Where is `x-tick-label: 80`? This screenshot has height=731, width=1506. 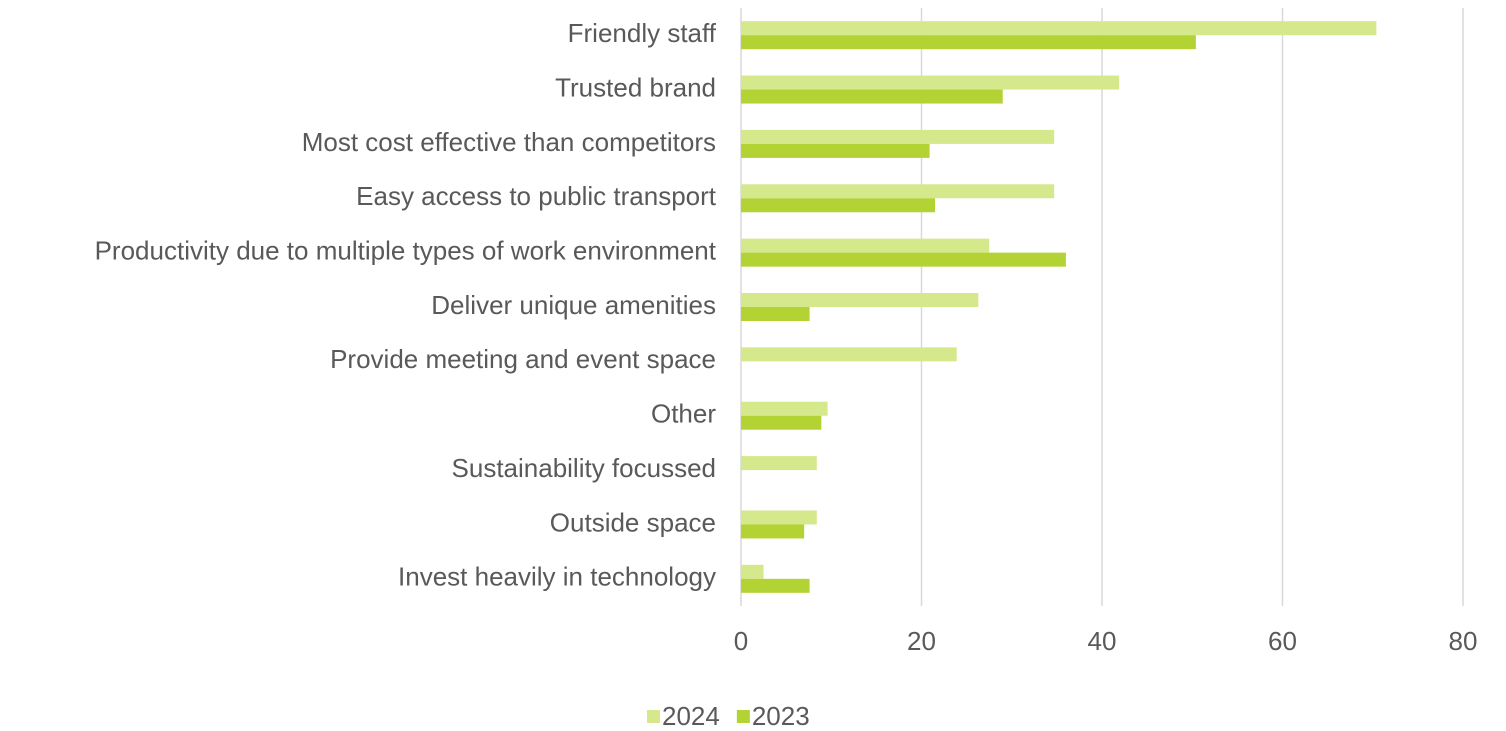 x-tick-label: 80 is located at coordinates (1463, 641).